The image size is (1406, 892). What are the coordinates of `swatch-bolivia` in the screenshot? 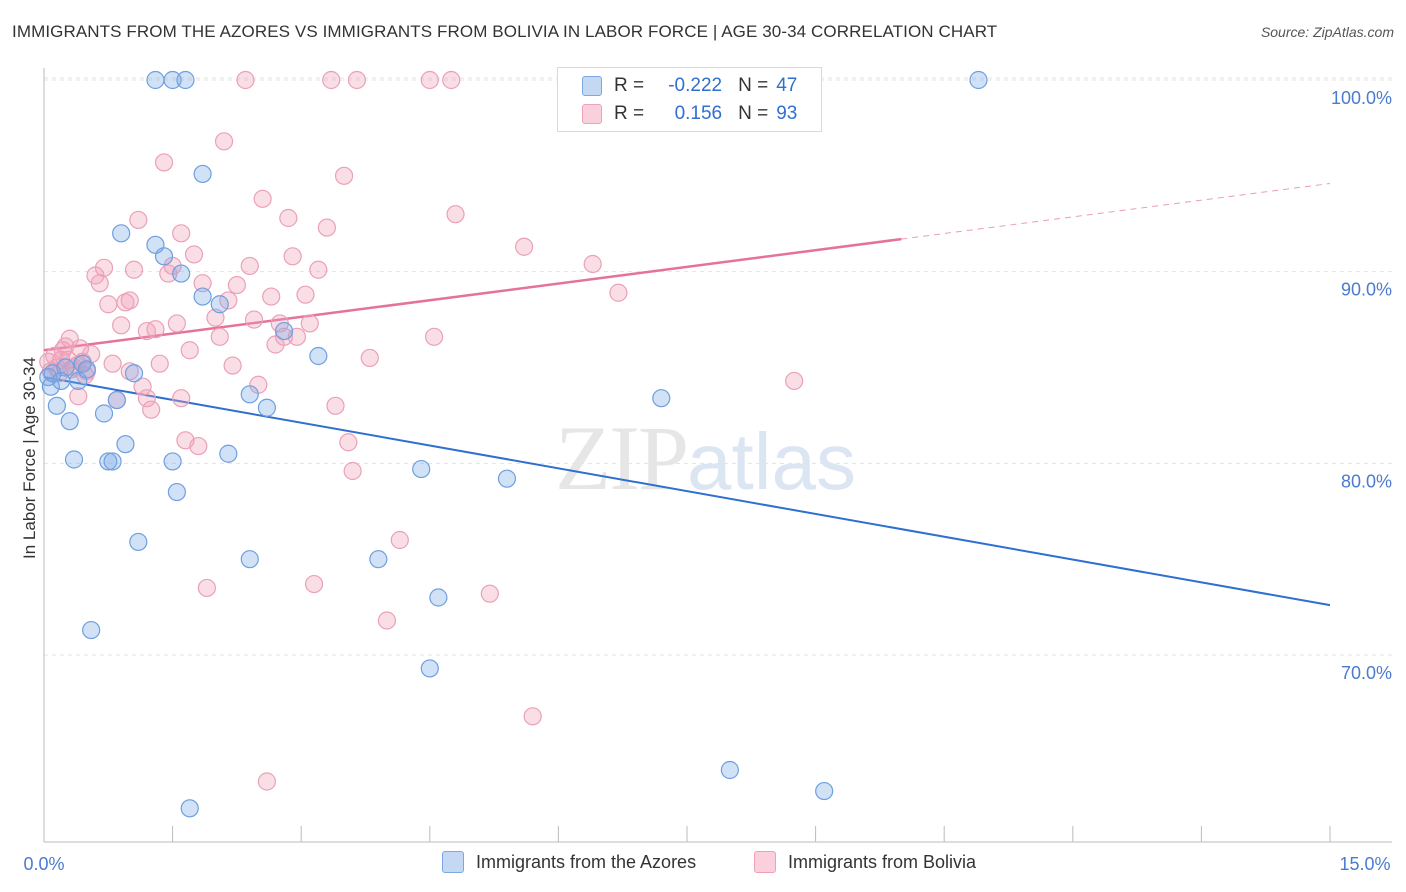 It's located at (765, 862).